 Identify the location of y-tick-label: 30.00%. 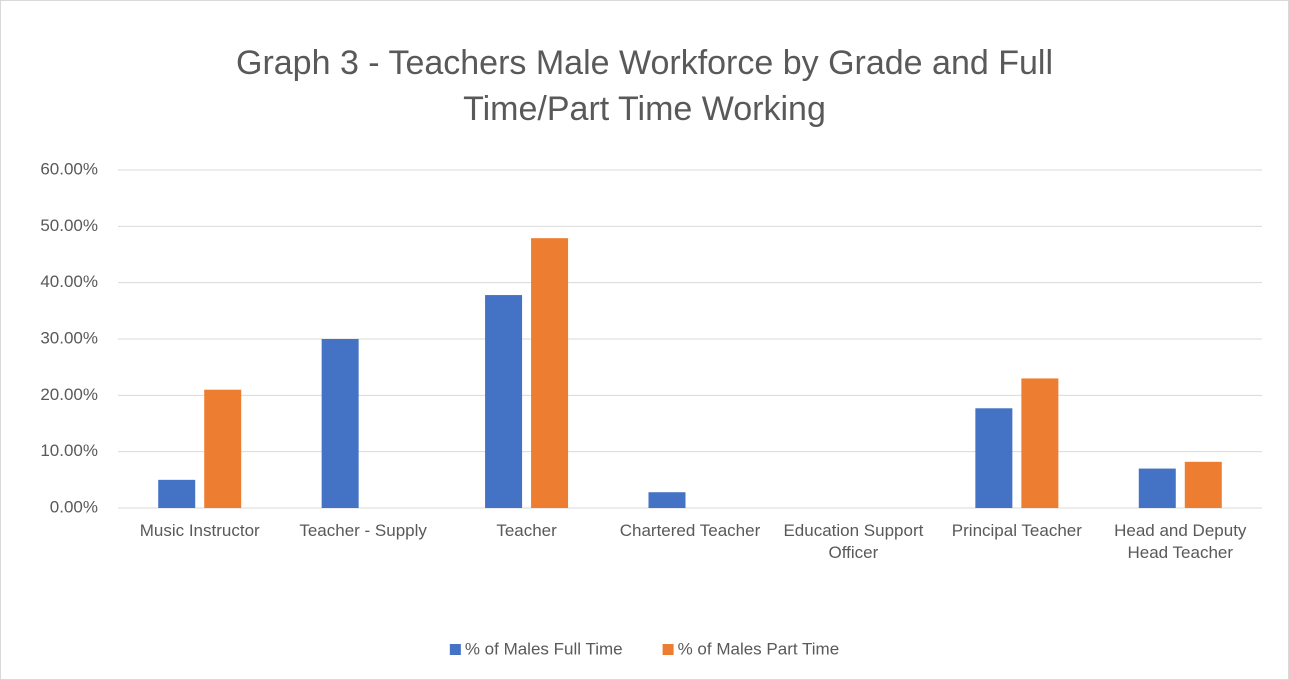
(69, 337).